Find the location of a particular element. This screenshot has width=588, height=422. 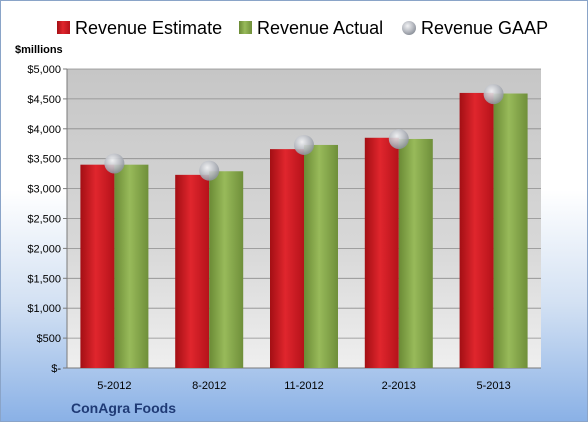

x-tick-label: 5-2013 is located at coordinates (493, 386).